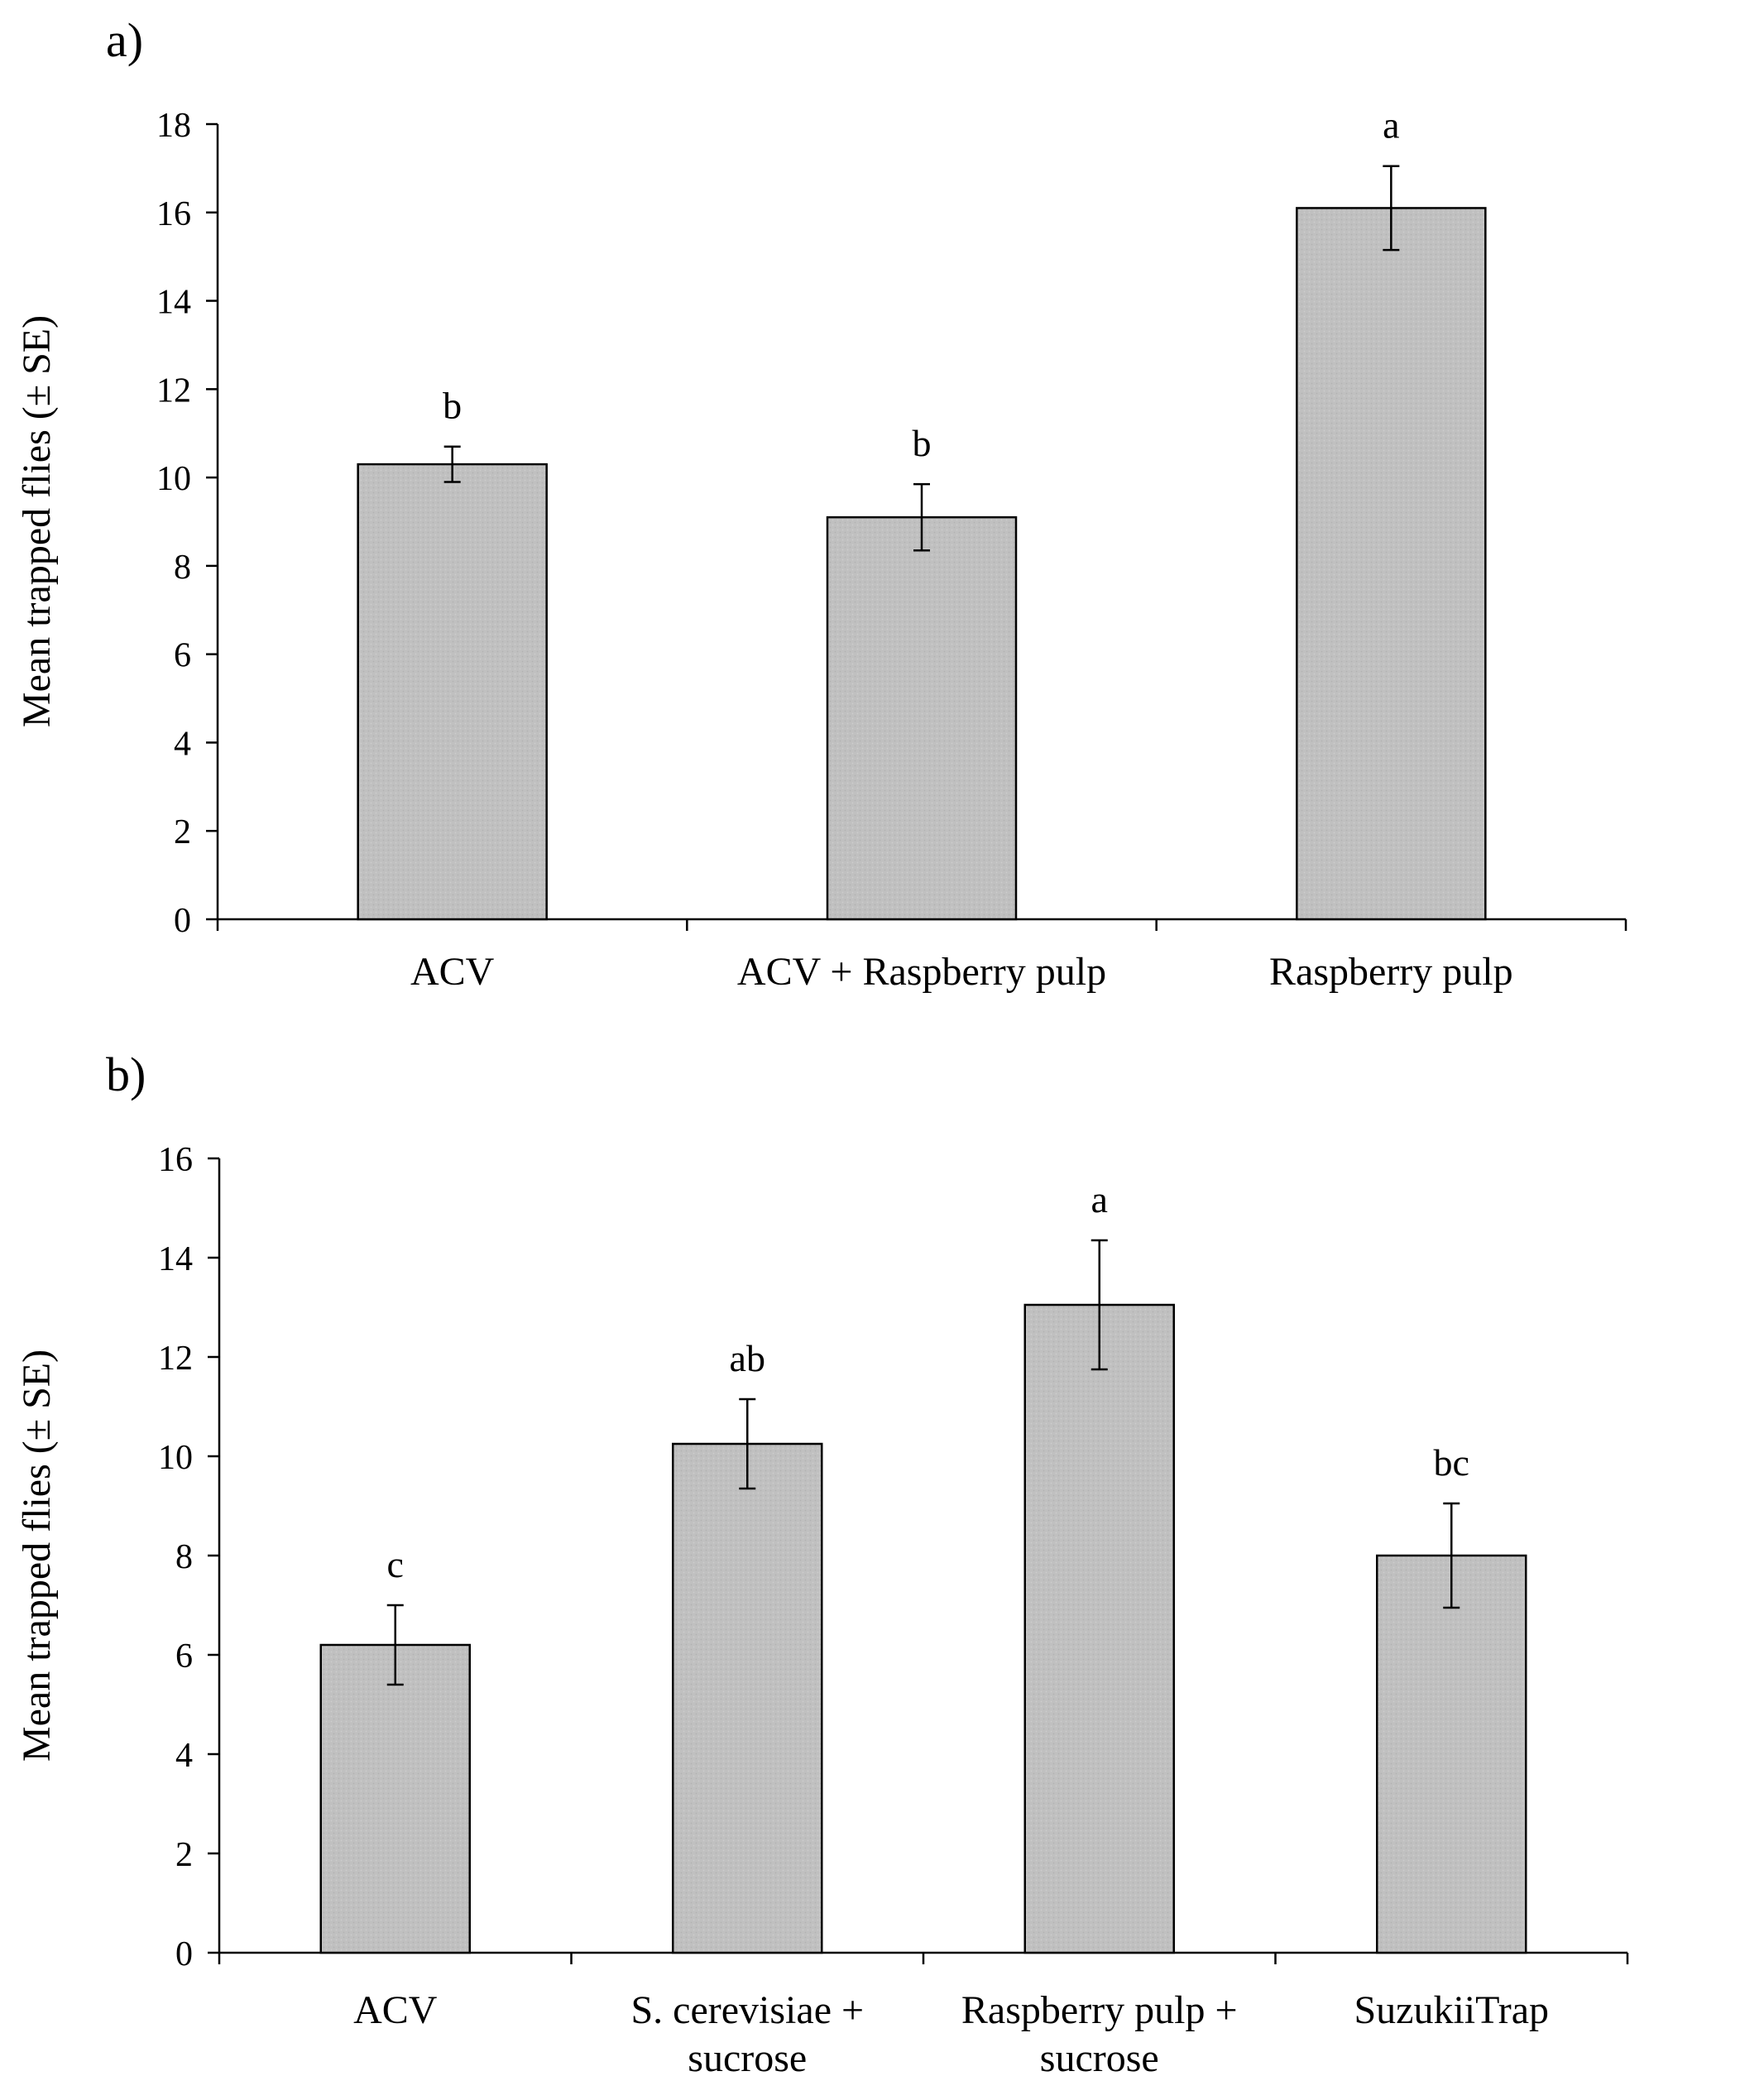 Image resolution: width=1740 pixels, height=2100 pixels. What do you see at coordinates (922, 443) in the screenshot?
I see `significance-label-a-1: b` at bounding box center [922, 443].